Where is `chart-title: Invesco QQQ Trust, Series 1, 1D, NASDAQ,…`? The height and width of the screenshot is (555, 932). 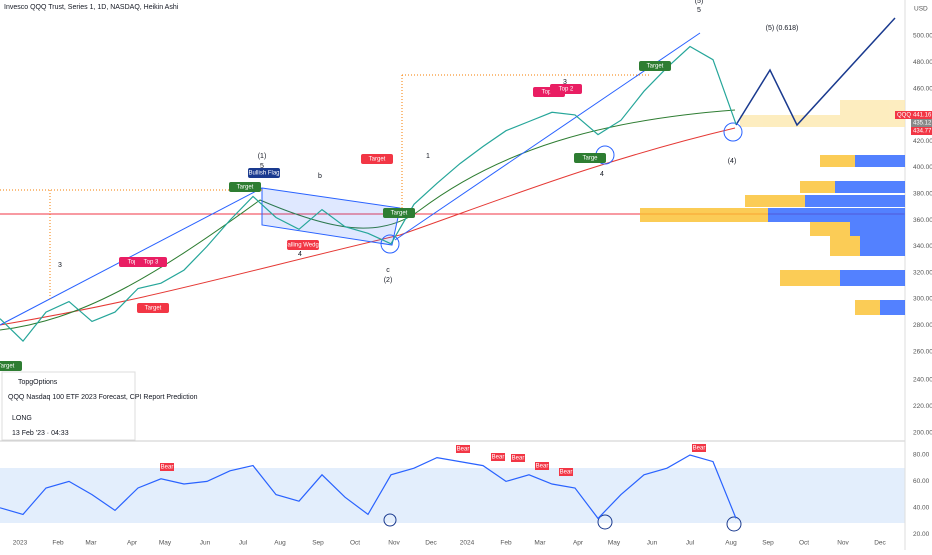
chart-title: Invesco QQQ Trust, Series 1, 1D, NASDAQ,… is located at coordinates (91, 7).